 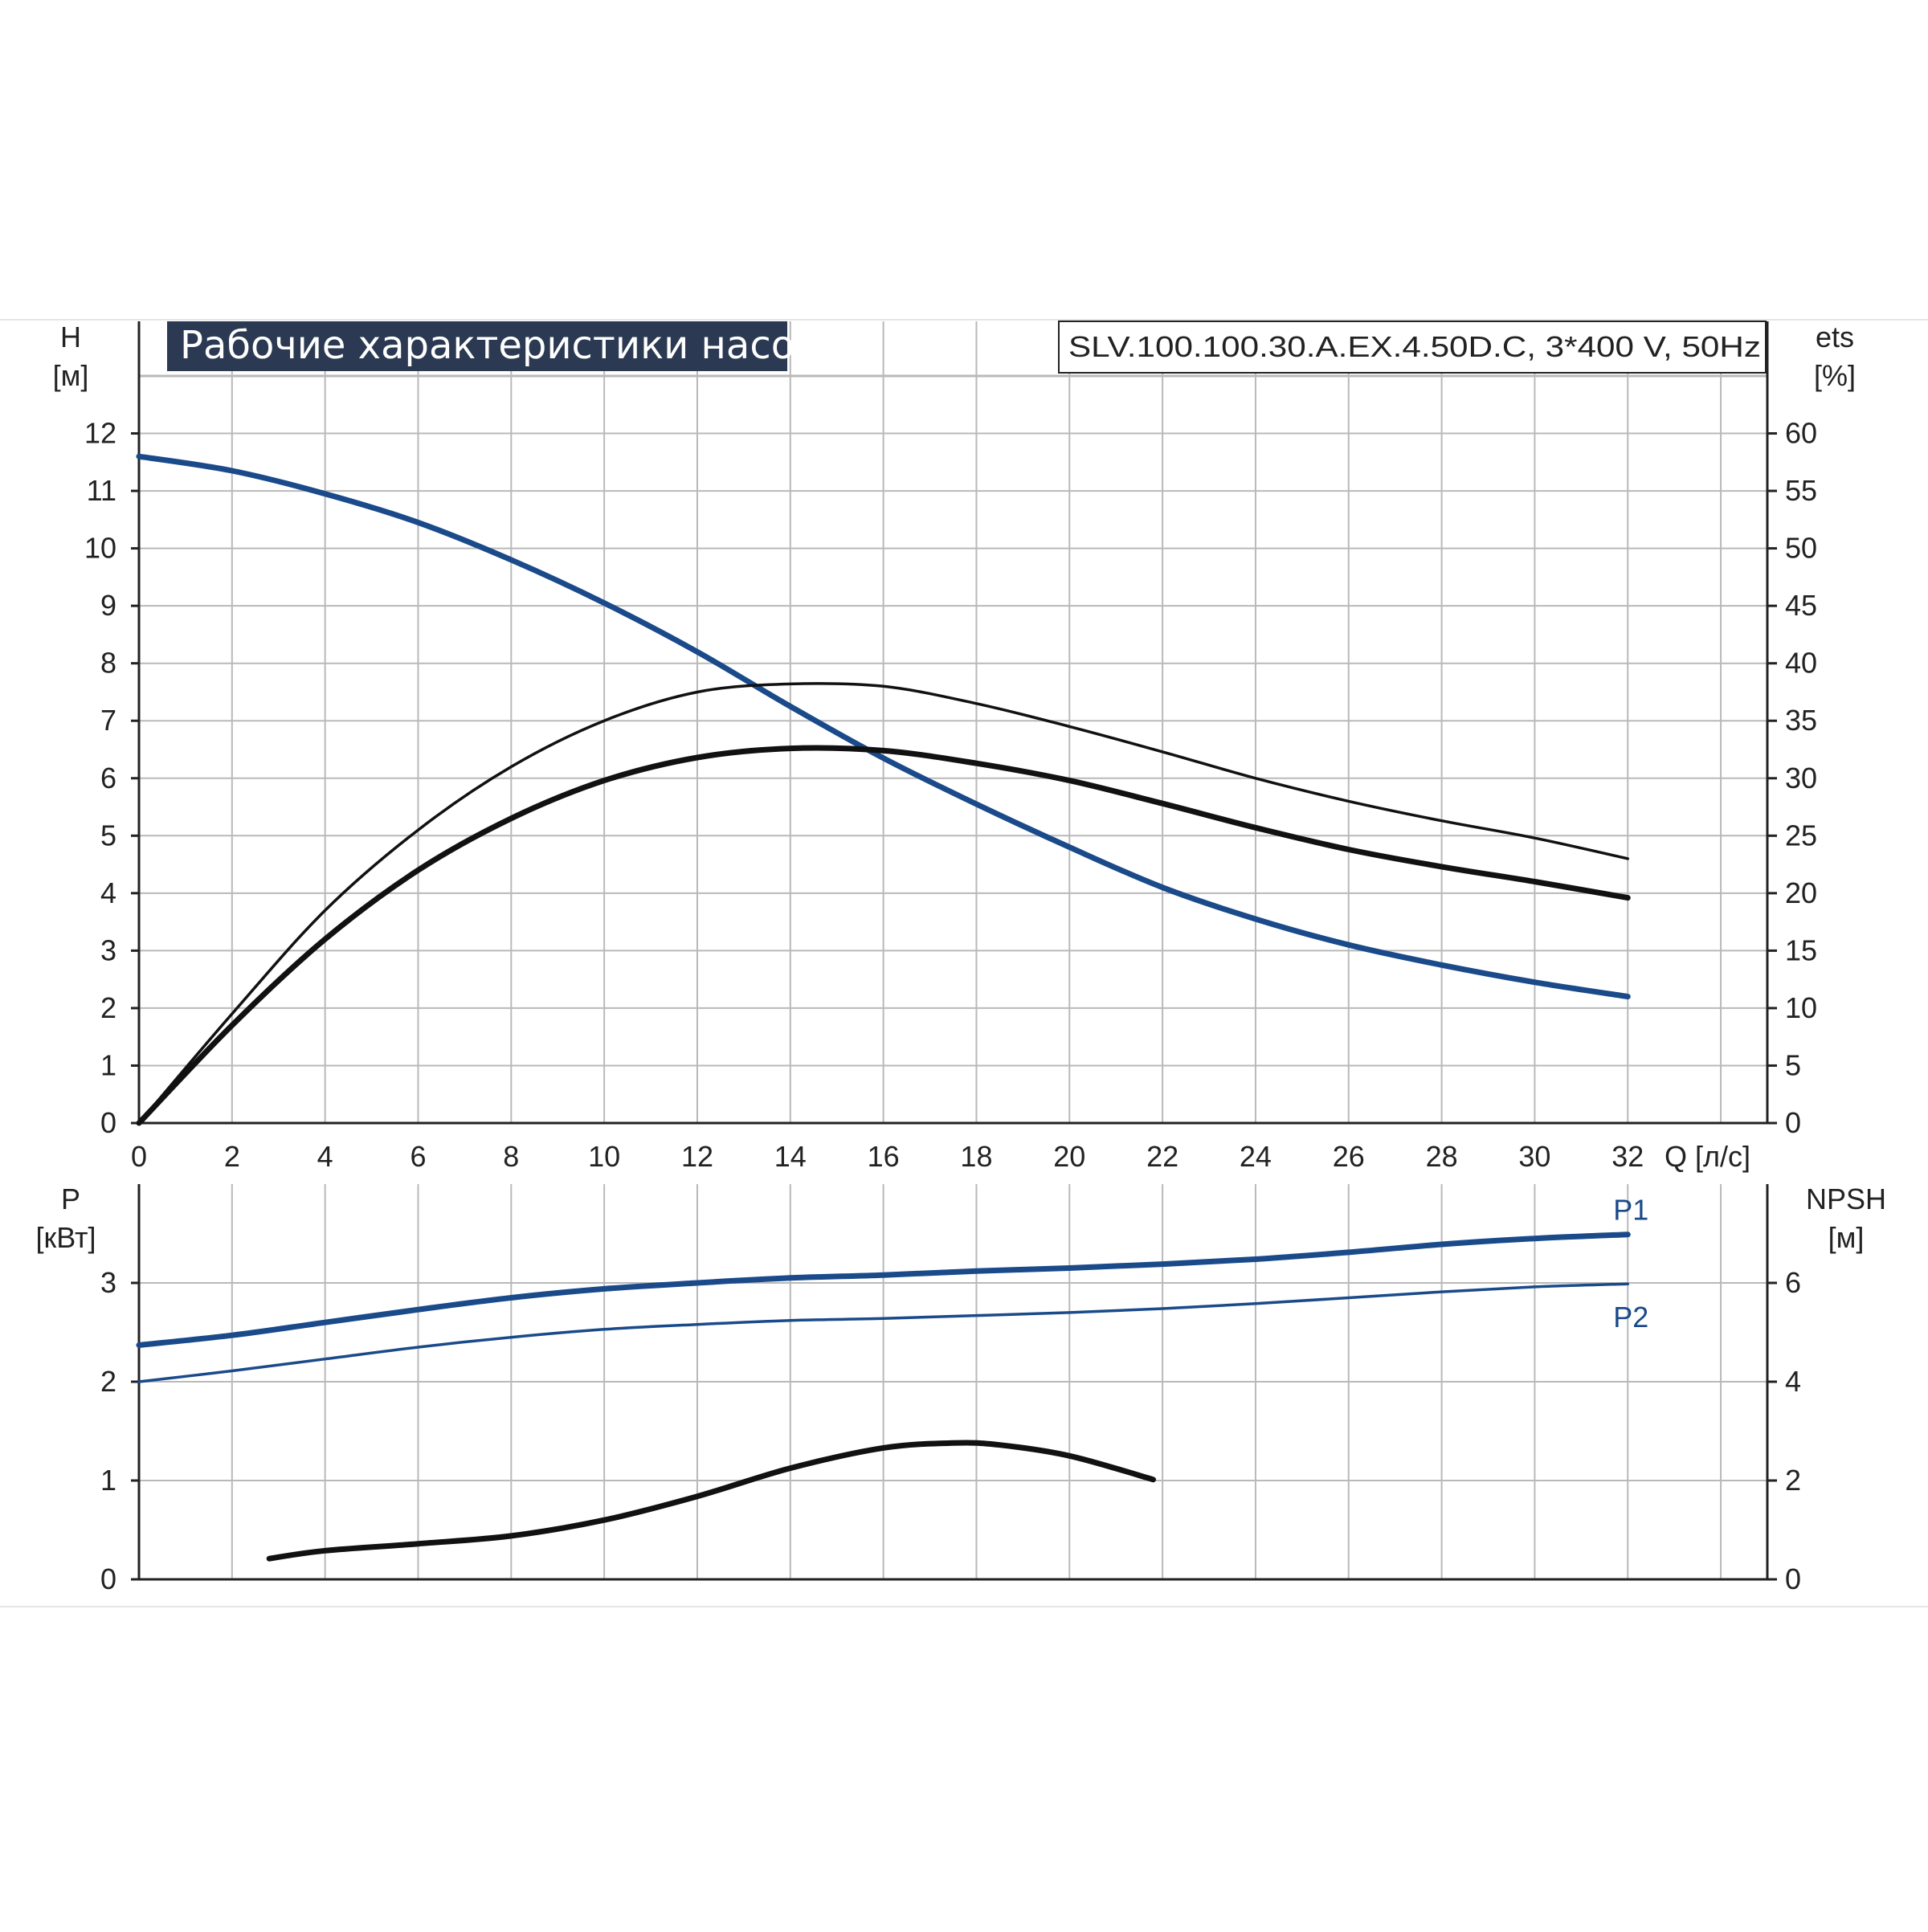 What do you see at coordinates (1835, 337) in the screenshot?
I see `top-y2-axis-name: ets` at bounding box center [1835, 337].